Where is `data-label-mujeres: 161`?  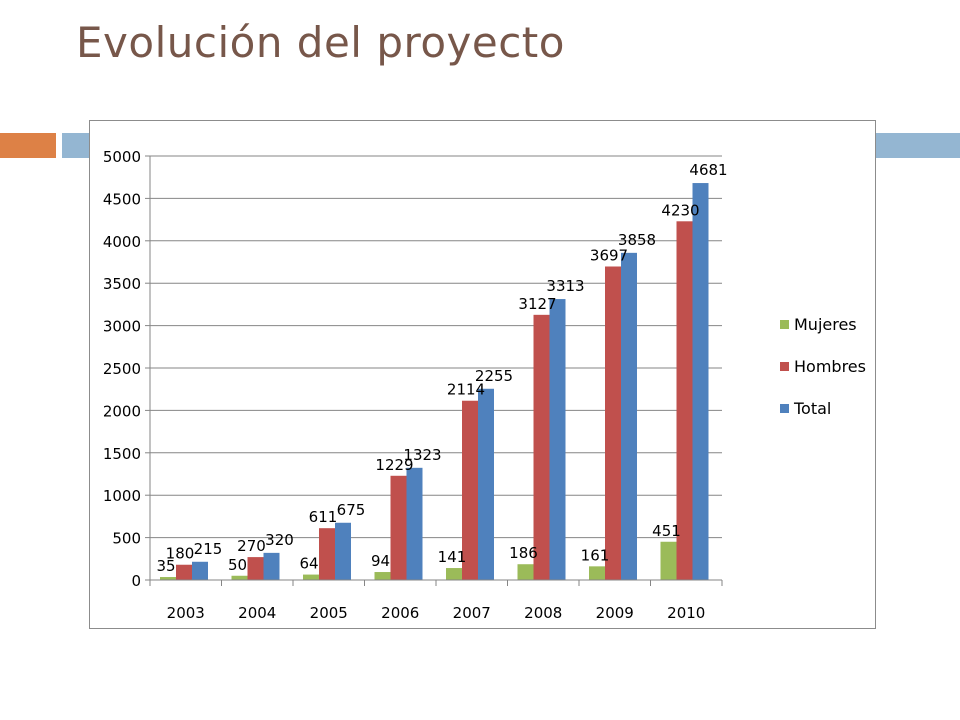 data-label-mujeres: 161 is located at coordinates (595, 555).